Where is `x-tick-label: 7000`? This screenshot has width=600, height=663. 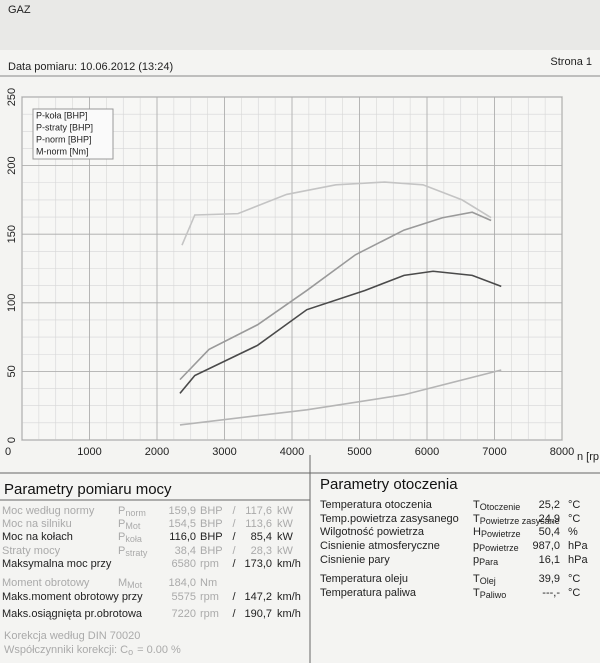 x-tick-label: 7000 is located at coordinates (494, 452).